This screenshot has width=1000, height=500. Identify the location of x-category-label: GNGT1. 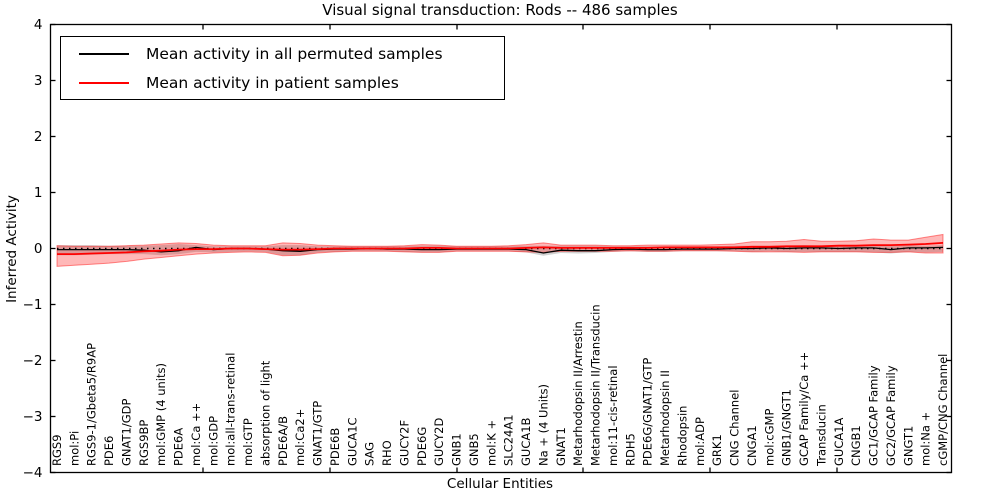
(908, 446).